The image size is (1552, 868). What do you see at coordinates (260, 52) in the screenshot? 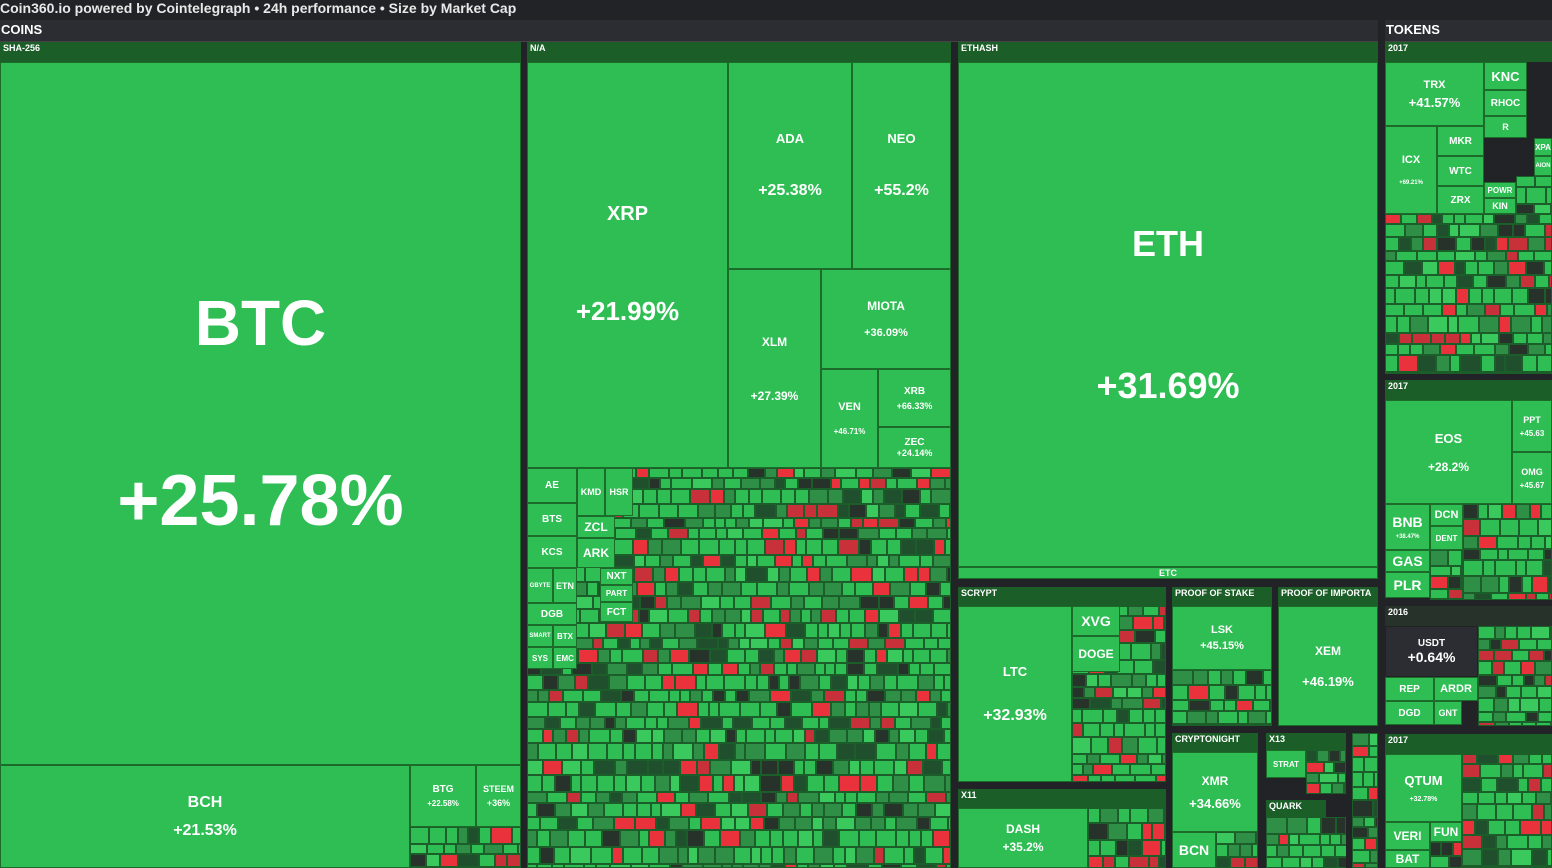
I see `group-sha256: SHA-256` at bounding box center [260, 52].